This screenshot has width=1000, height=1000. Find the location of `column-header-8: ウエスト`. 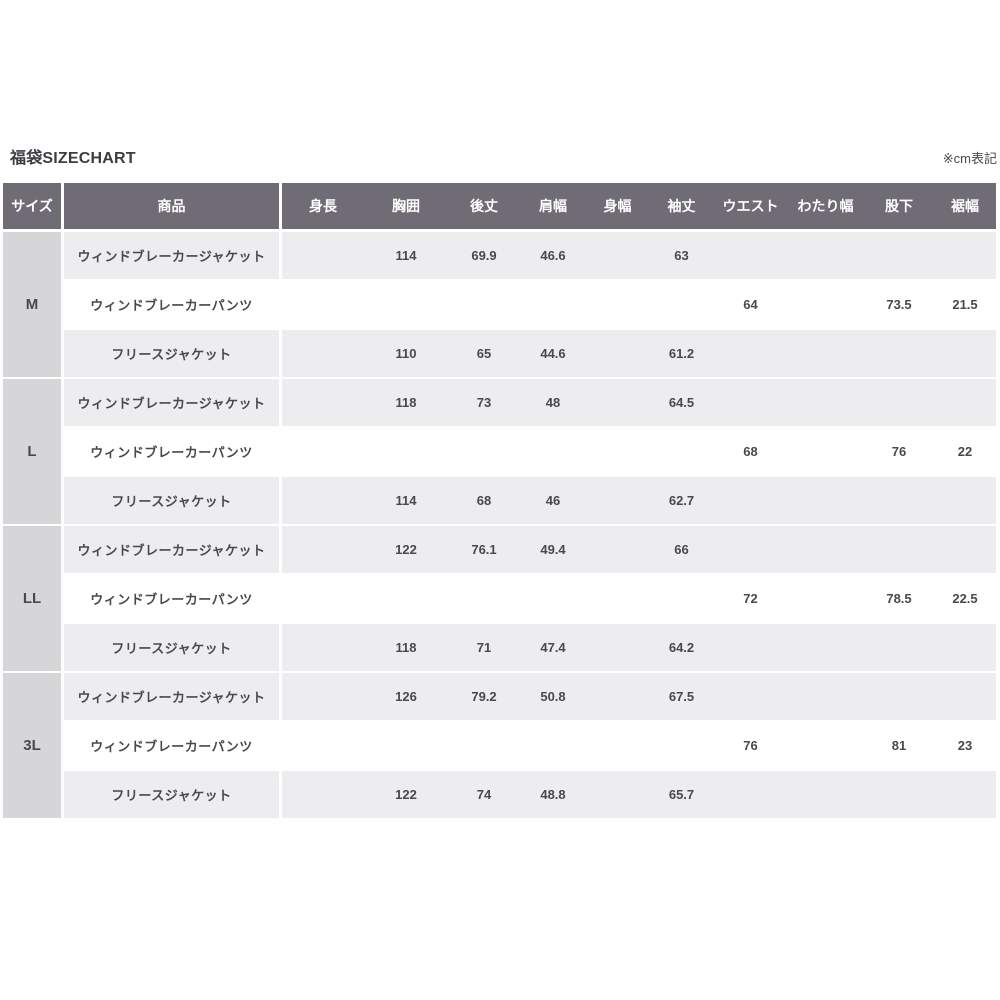

column-header-8: ウエスト is located at coordinates (750, 207).